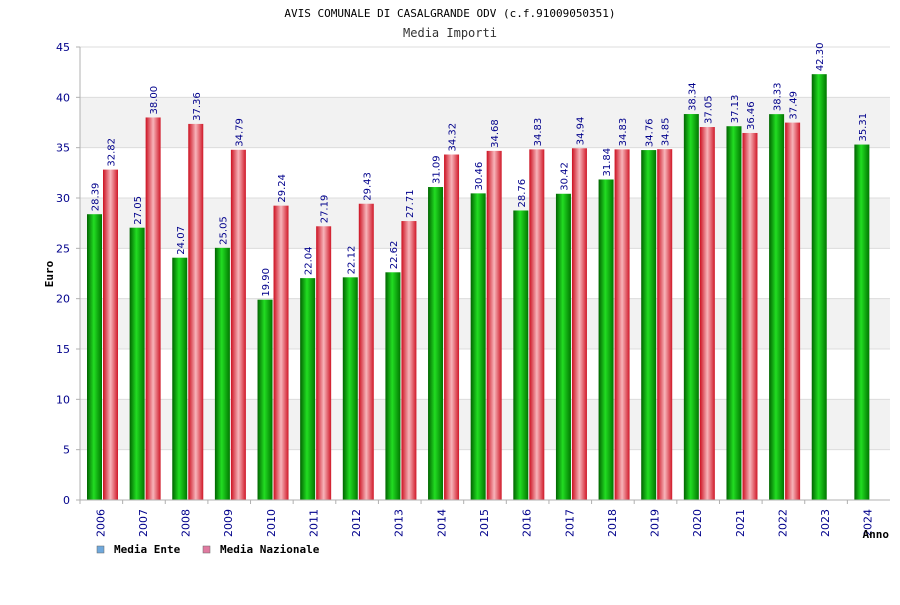  What do you see at coordinates (612, 523) in the screenshot?
I see `x-tick-label: 2018` at bounding box center [612, 523].